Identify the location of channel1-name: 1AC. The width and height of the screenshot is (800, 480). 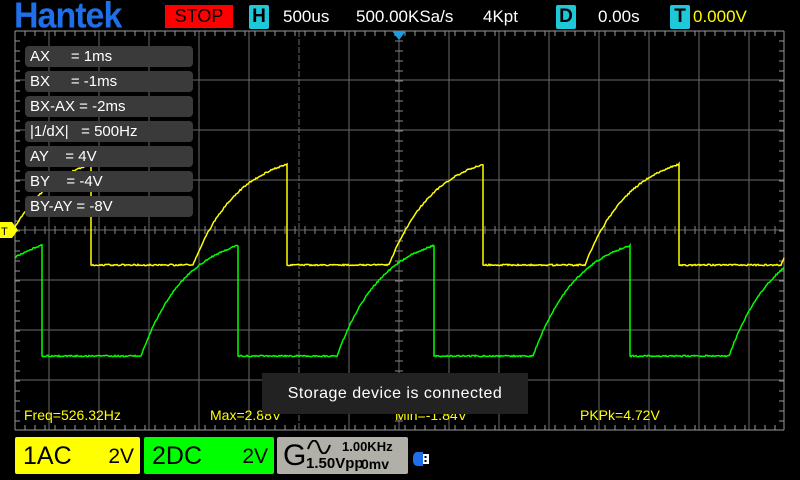
(47, 456).